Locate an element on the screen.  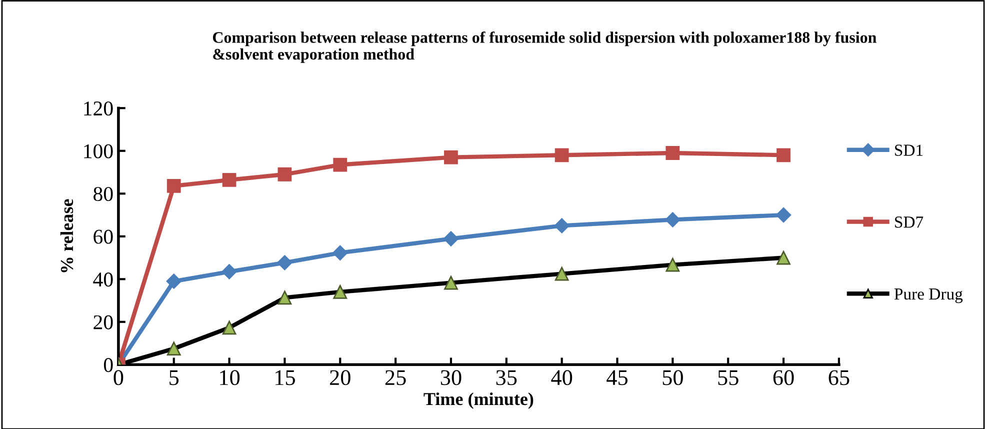
y-tick-label: 60 is located at coordinates (103, 237).